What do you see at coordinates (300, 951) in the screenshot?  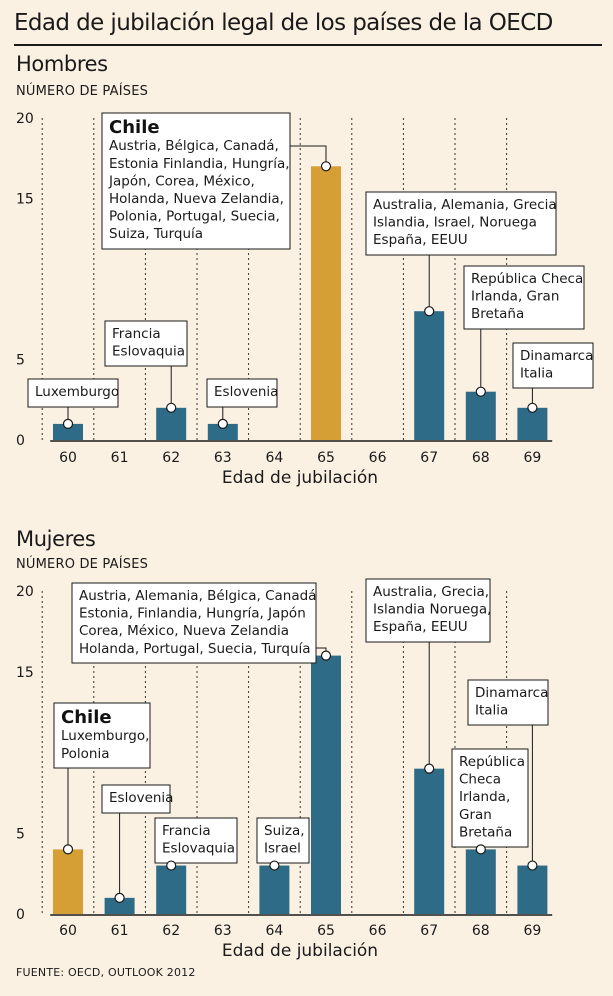 I see `x-axis-label: Edad de jubilación` at bounding box center [300, 951].